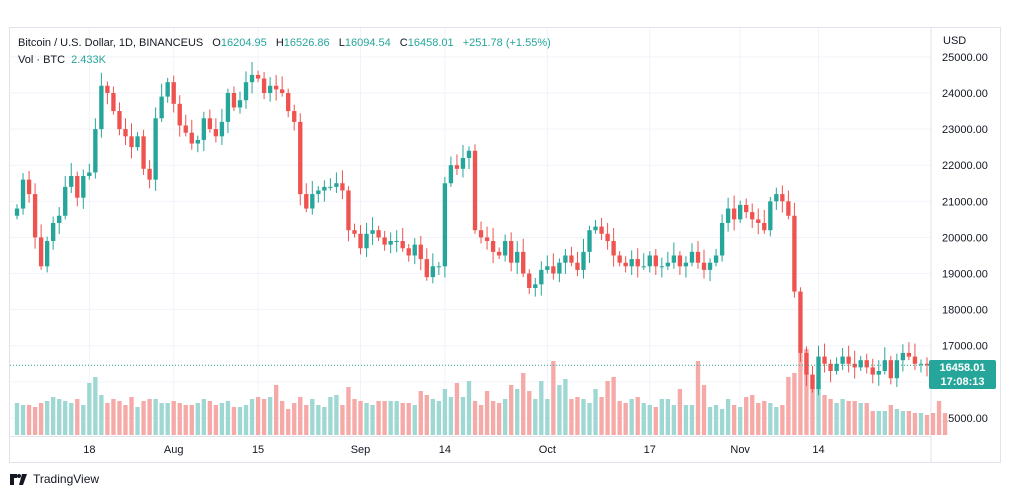 The width and height of the screenshot is (1012, 498). I want to click on volume-label: Vol · BTC, so click(42, 60).